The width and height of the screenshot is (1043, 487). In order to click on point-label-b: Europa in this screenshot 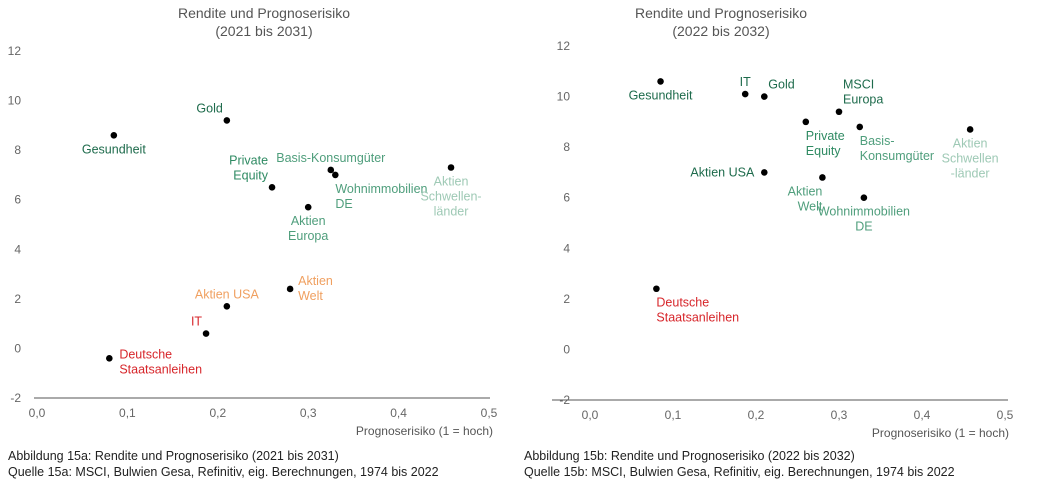, I will do `click(863, 100)`.